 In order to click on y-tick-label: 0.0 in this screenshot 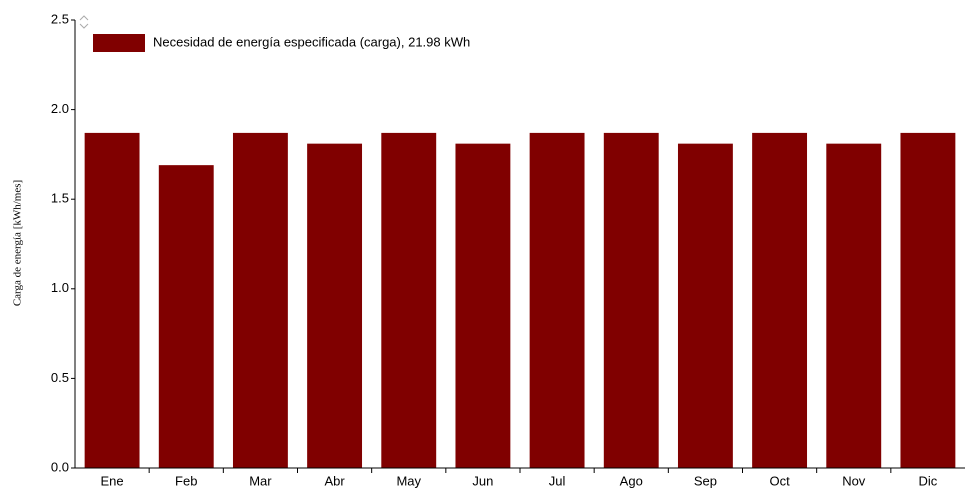, I will do `click(60, 466)`.